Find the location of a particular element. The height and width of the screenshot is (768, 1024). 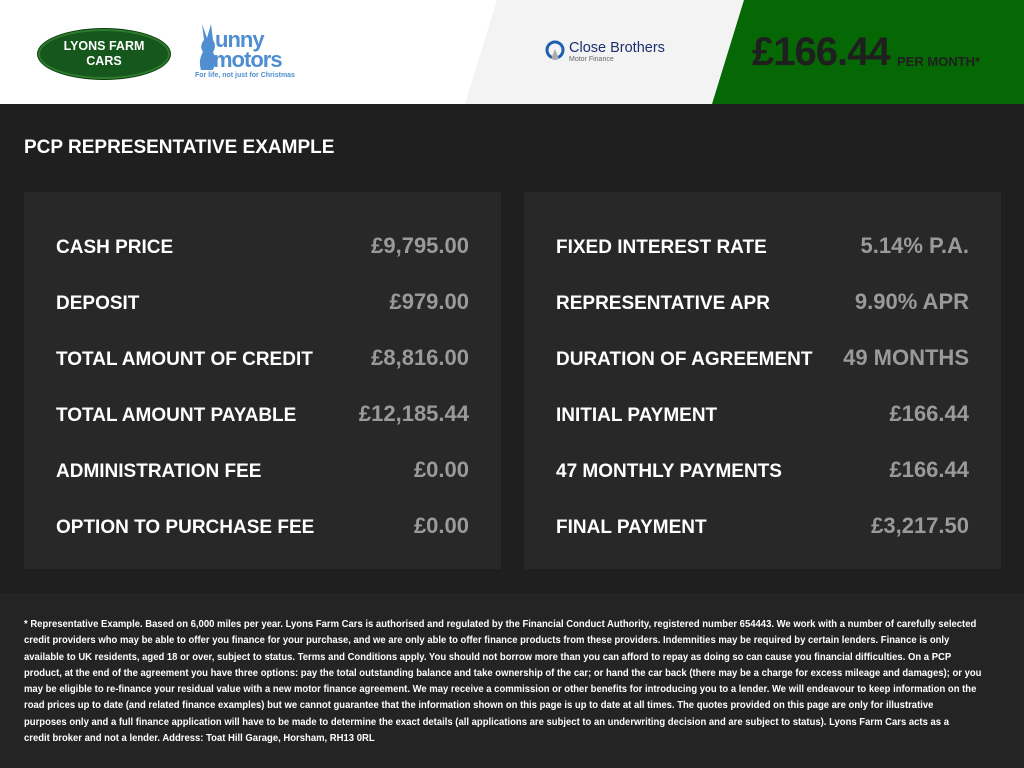

page-title: PCP REPRESENTATIVE EXAMPLE is located at coordinates (179, 147).